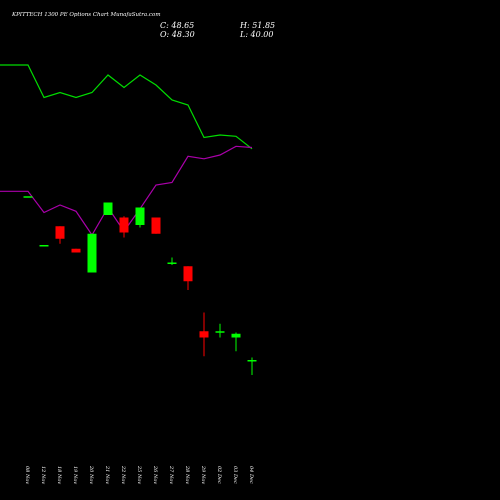 This screenshot has height=500, width=500. I want to click on low-label: L: 40.00, so click(256, 34).